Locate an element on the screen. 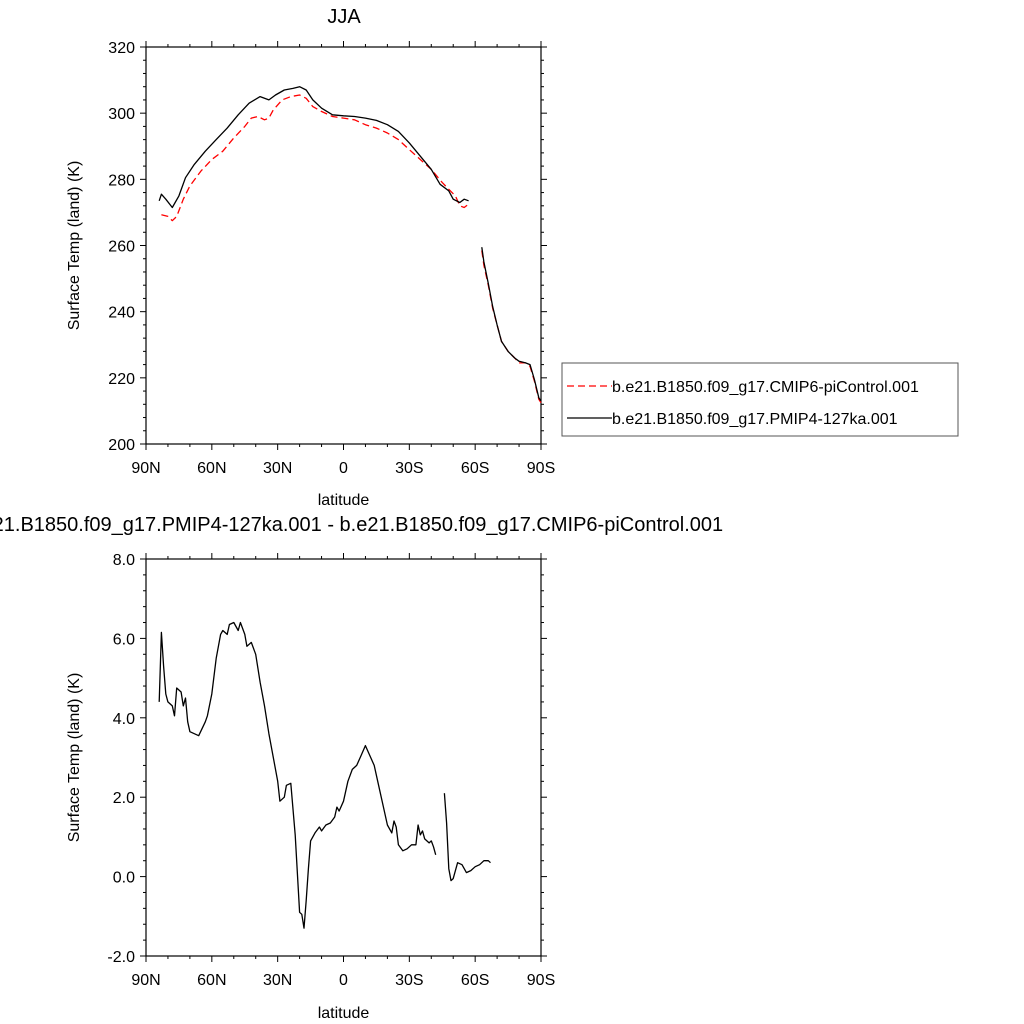 This screenshot has height=1024, width=1024. y-tick-label: 260 is located at coordinates (121, 247).